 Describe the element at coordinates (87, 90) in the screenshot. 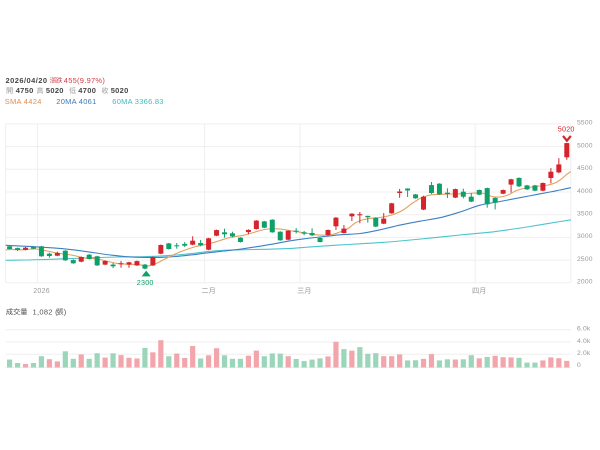

I see `svg-text: 4700` at that location.